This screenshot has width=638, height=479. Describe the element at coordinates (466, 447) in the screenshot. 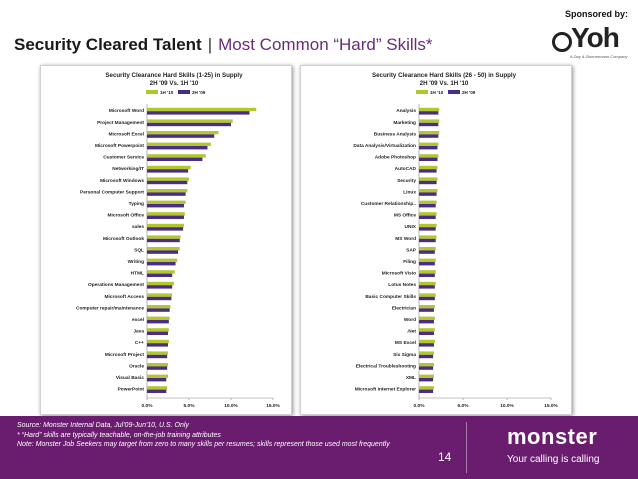

I see `footer-divider` at that location.